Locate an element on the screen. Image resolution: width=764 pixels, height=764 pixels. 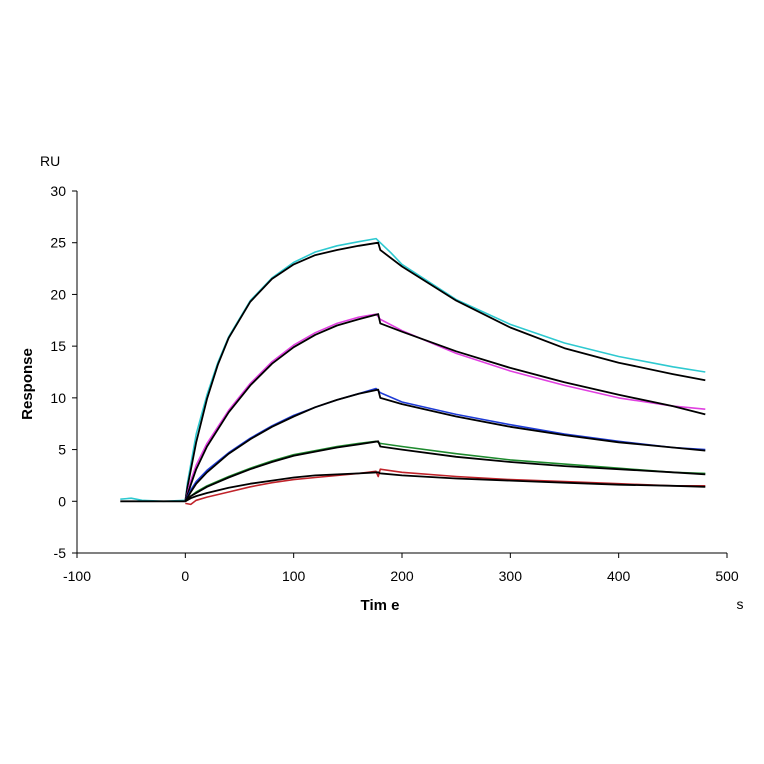
y-tick-label: 20 is located at coordinates (58, 294).